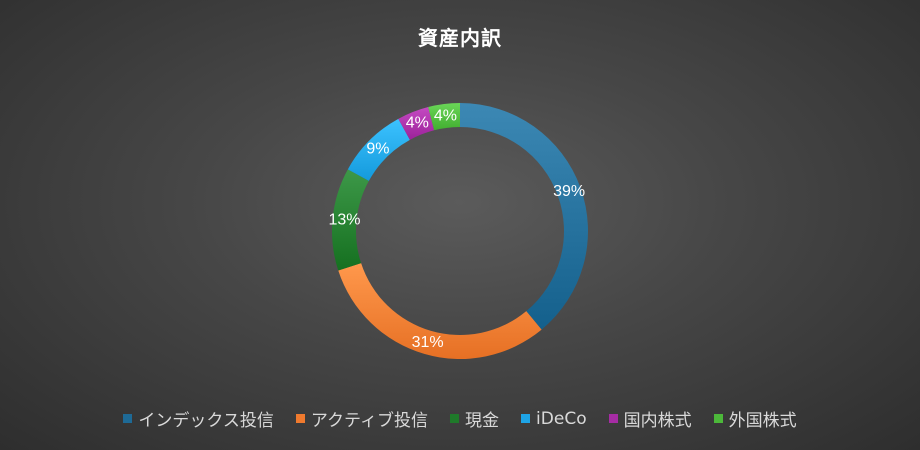 This screenshot has height=450, width=920. I want to click on legend-label-2: 現金, so click(482, 421).